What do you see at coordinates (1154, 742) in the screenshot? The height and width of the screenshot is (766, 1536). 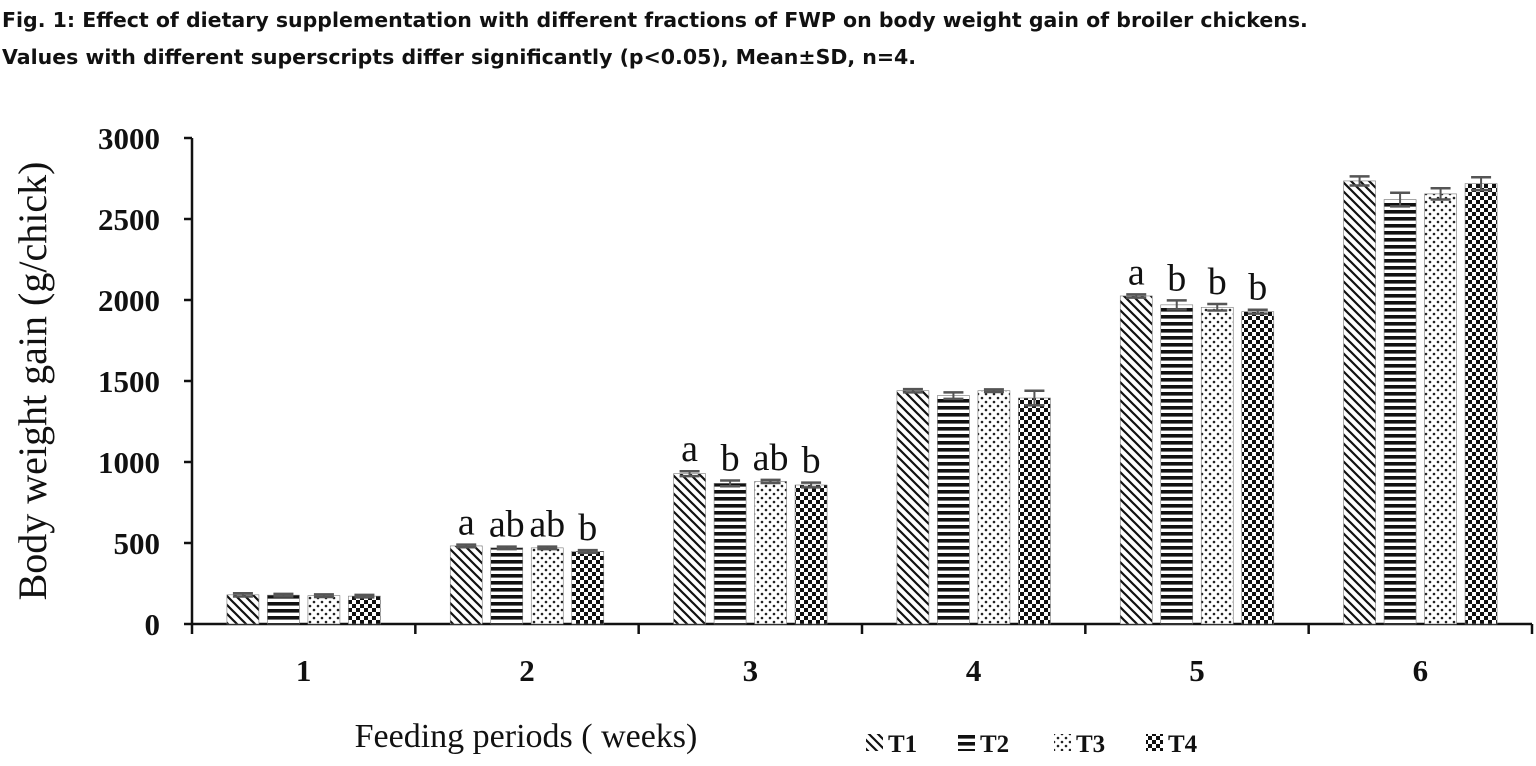 I see `legend-swatch-t4` at bounding box center [1154, 742].